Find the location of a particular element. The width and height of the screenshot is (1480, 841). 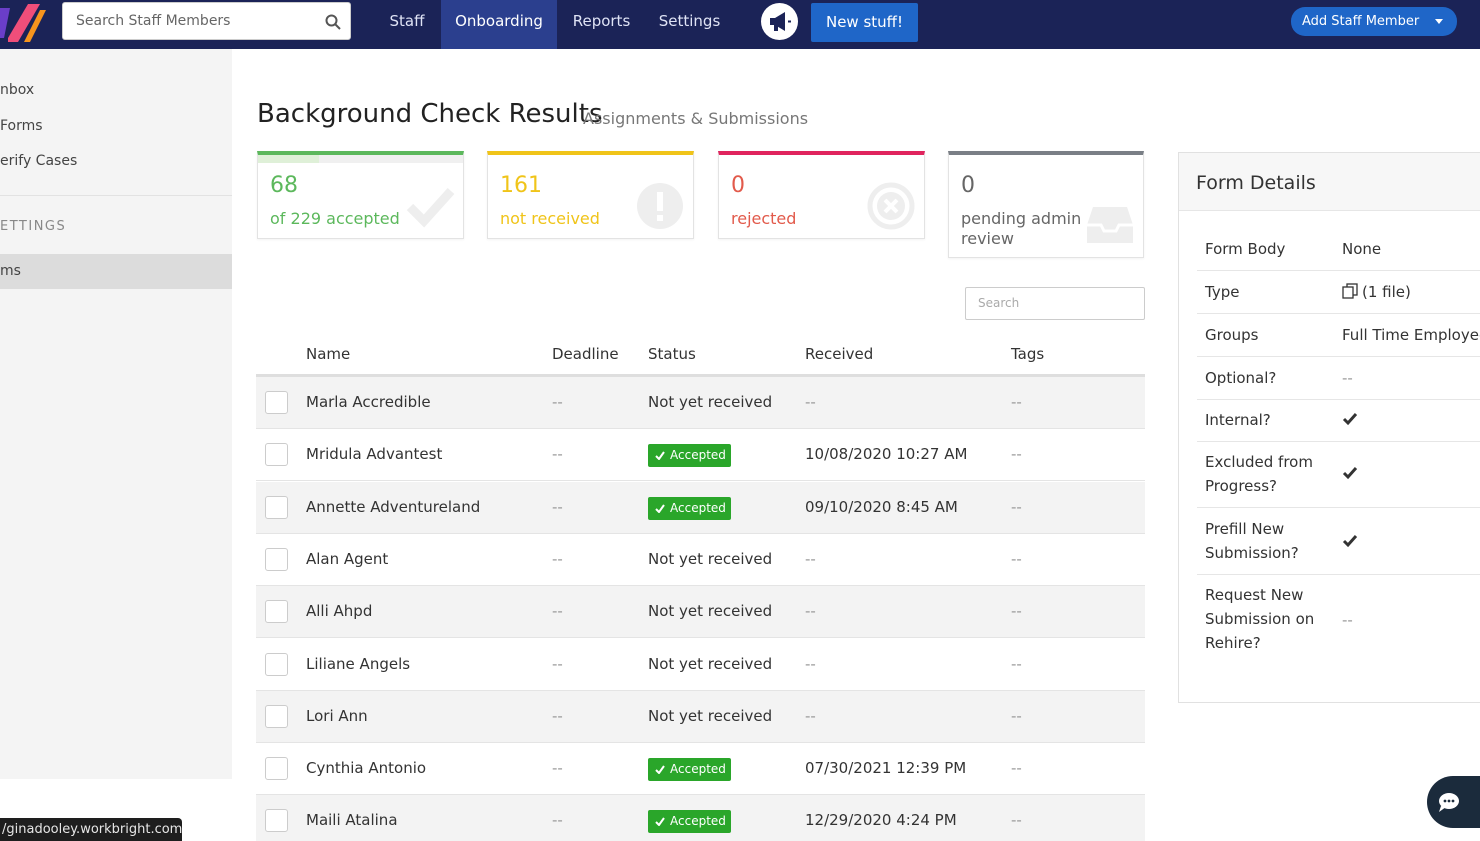

form-detail-label: Type is located at coordinates (1222, 292).